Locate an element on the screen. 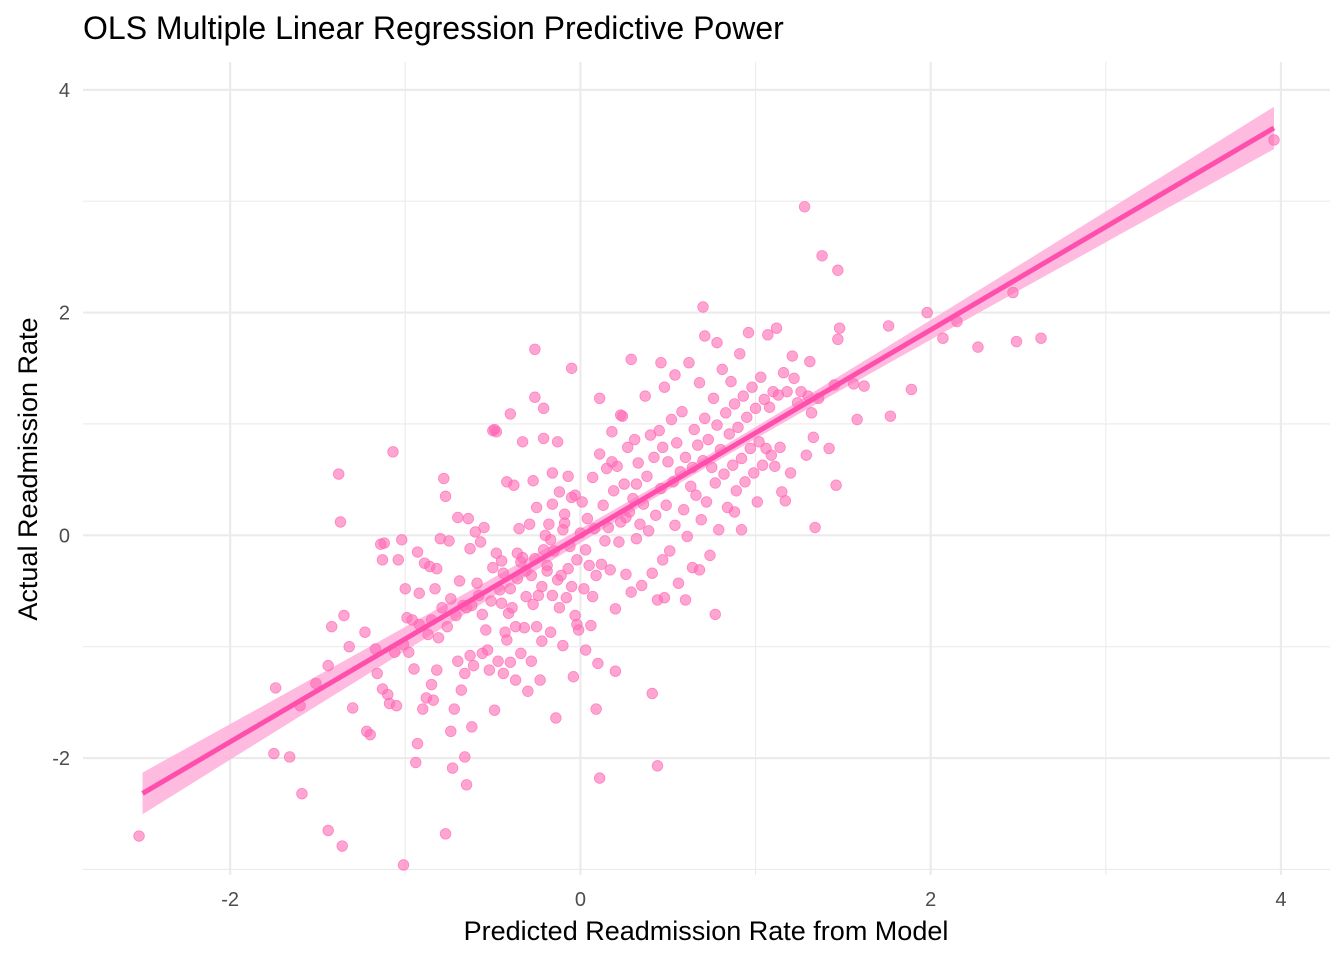 Image resolution: width=1344 pixels, height=960 pixels. y-tick-label: 2 is located at coordinates (64, 314).